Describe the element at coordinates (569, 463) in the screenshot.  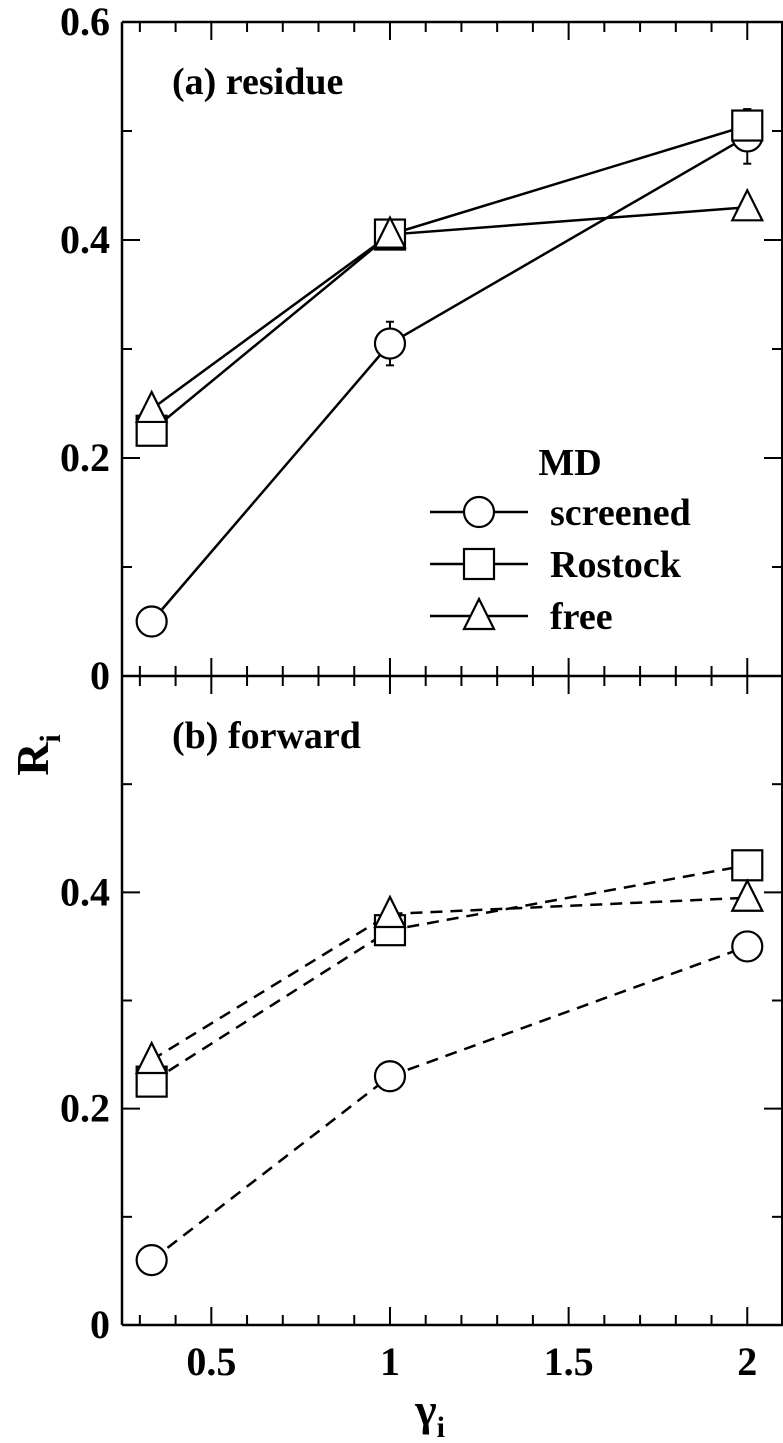
I see `legend-title: MD` at that location.